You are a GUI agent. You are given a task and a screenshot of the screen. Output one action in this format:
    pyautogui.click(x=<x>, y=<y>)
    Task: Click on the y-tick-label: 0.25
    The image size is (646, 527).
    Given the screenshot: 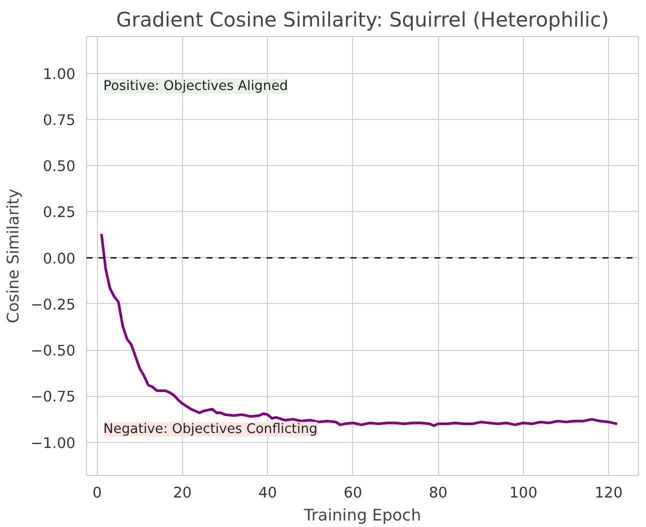 What is the action you would take?
    pyautogui.click(x=59, y=213)
    